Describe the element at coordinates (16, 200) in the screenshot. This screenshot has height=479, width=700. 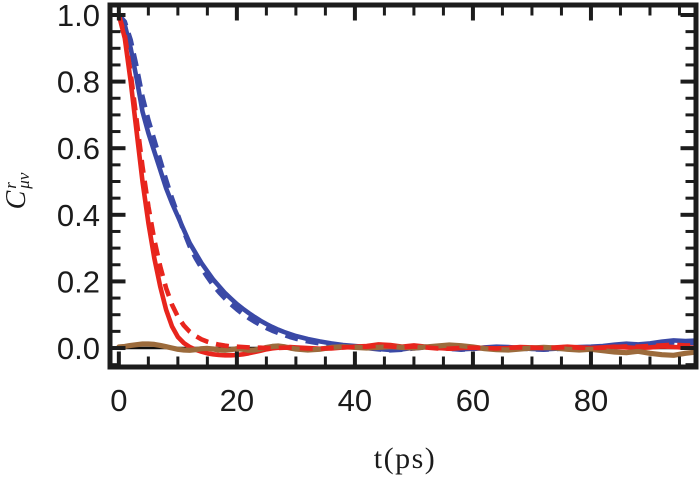
I see `y-axis-label-base: C` at that location.